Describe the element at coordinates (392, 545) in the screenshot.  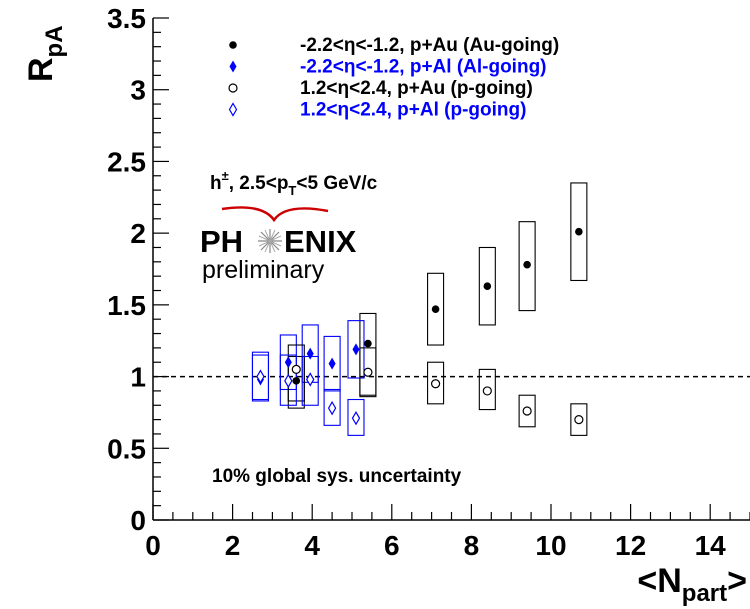
I see `x-tick-label: 6` at that location.